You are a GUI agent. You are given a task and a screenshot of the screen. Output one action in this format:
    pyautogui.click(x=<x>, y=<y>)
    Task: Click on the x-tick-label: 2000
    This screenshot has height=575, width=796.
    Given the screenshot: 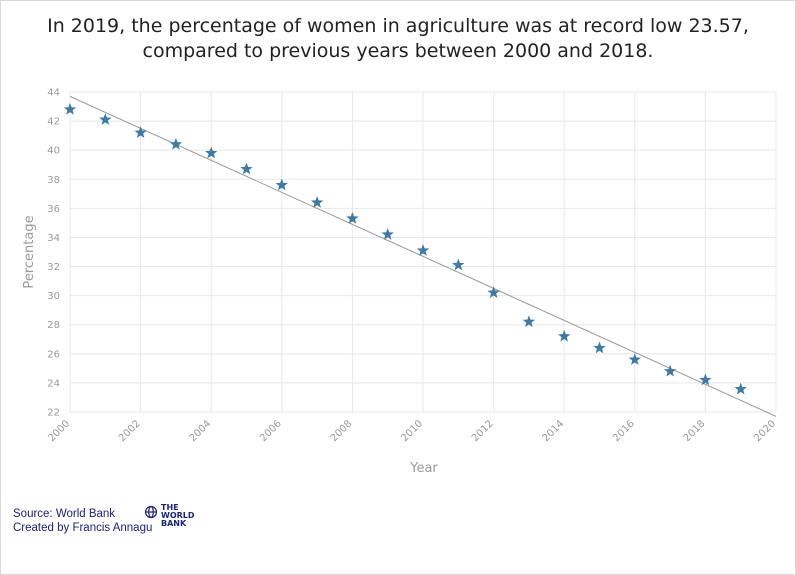 What is the action you would take?
    pyautogui.click(x=59, y=431)
    